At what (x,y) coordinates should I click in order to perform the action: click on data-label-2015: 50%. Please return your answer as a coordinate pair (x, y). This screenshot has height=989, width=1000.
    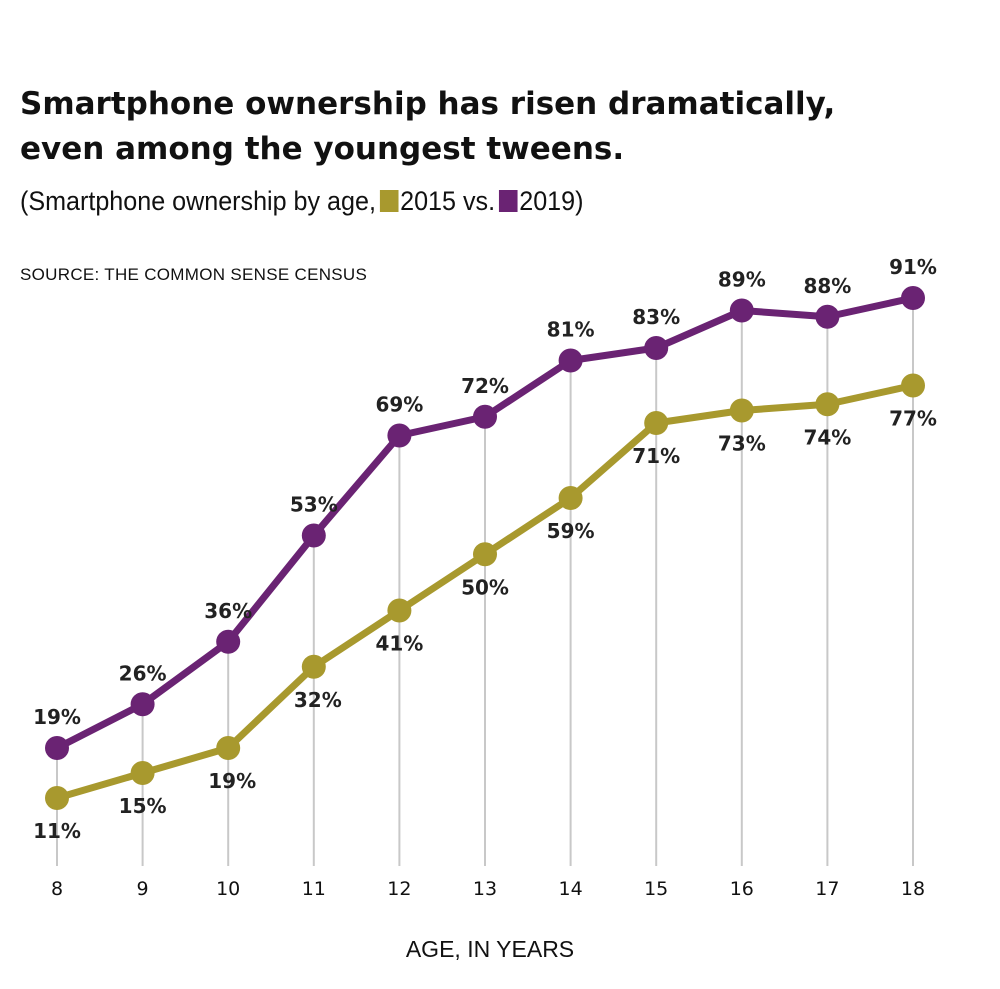
    Looking at the image, I should click on (485, 587).